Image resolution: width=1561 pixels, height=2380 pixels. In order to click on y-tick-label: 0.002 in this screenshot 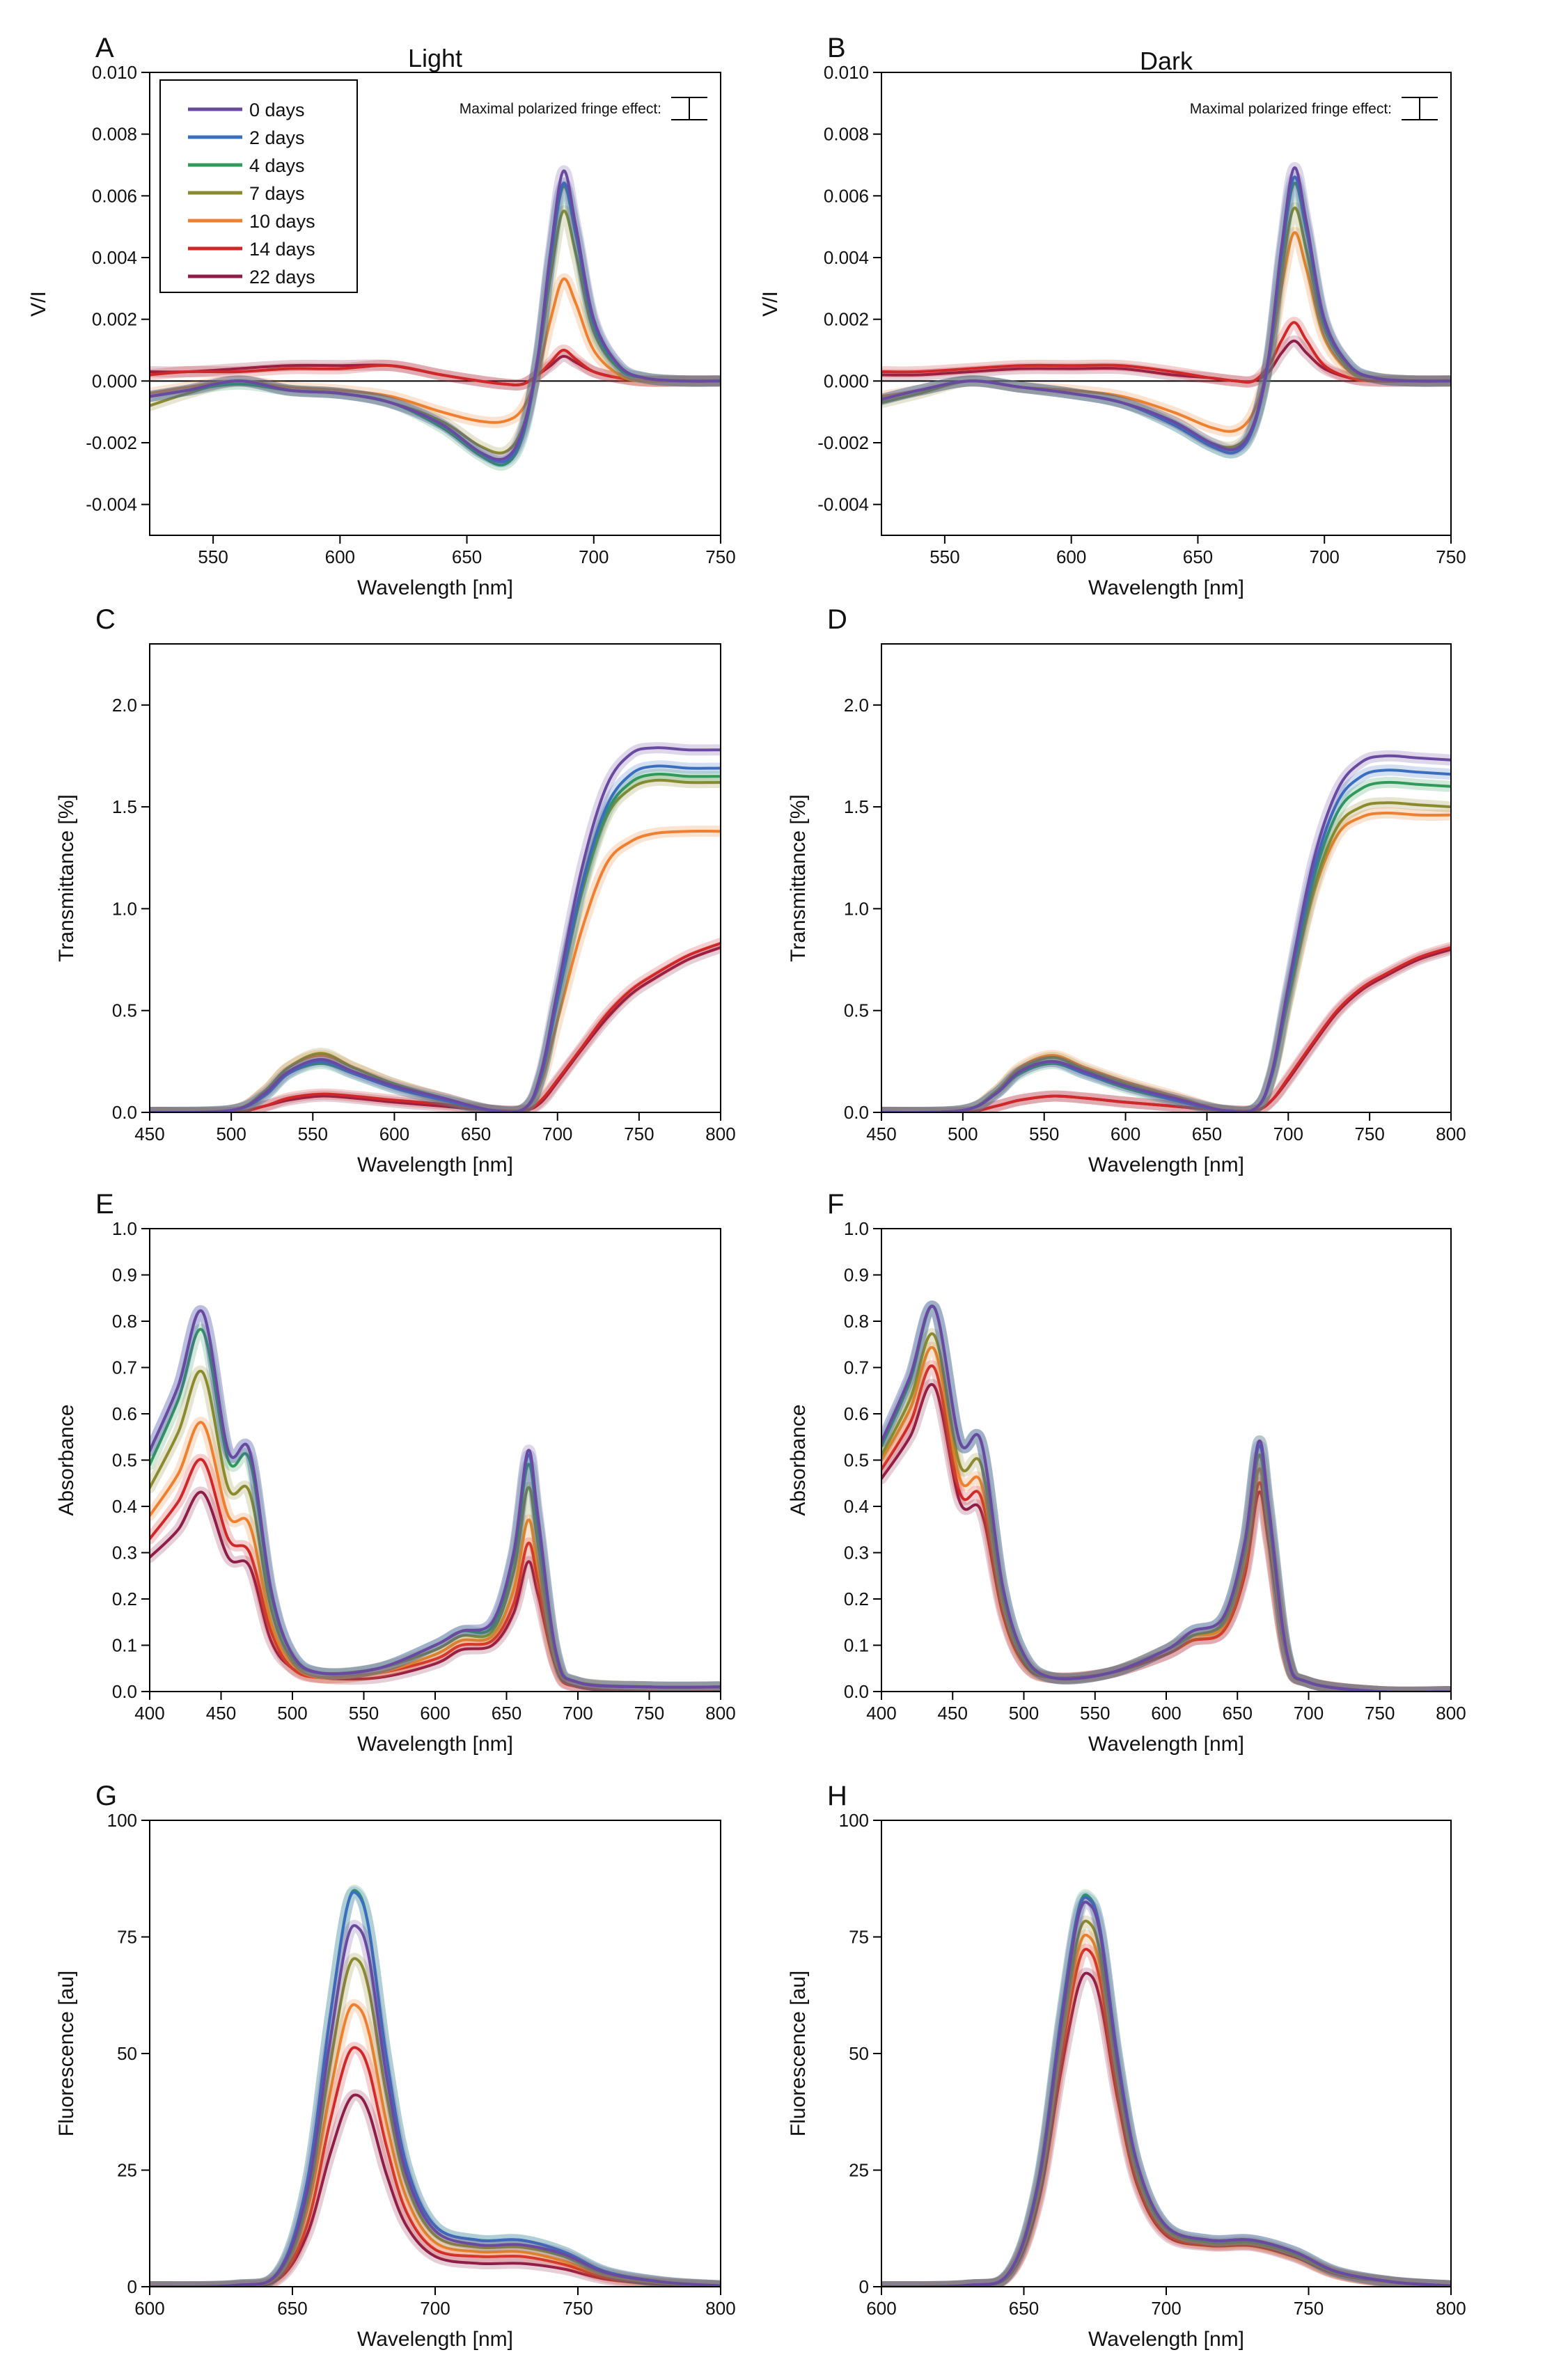, I will do `click(846, 319)`.